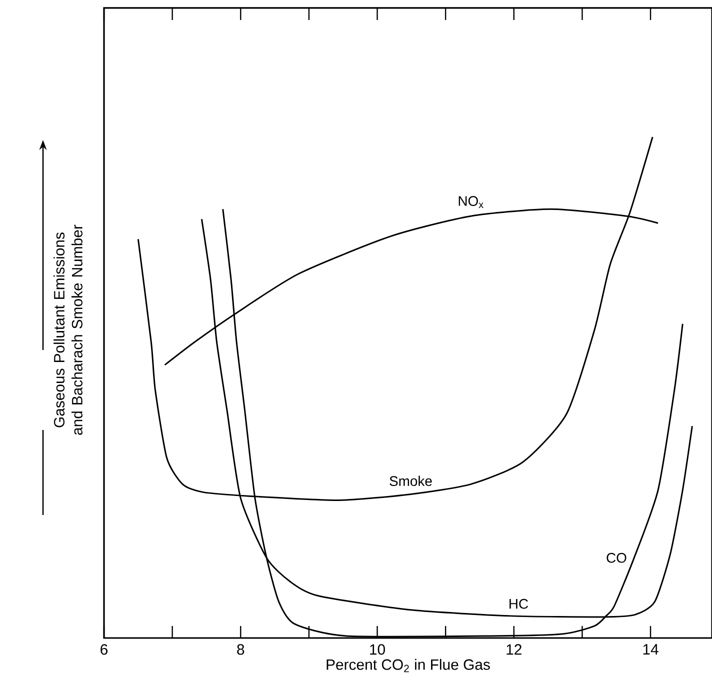  What do you see at coordinates (616, 557) in the screenshot?
I see `series-label: CO` at bounding box center [616, 557].